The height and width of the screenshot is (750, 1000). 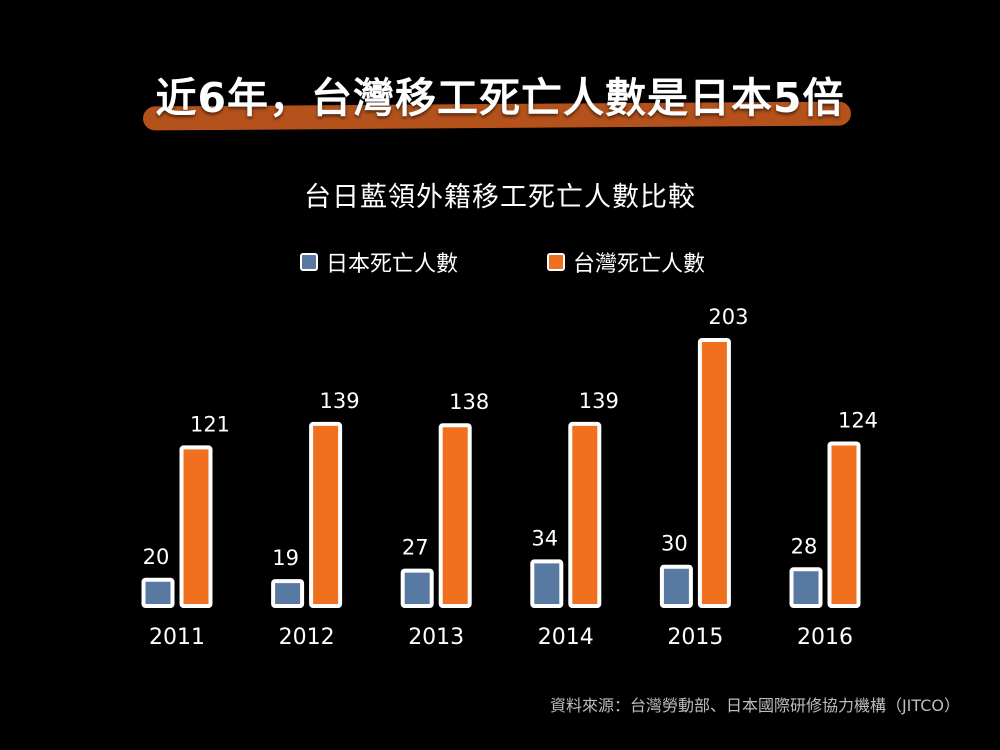 What do you see at coordinates (158, 592) in the screenshot?
I see `bar-japan-2011` at bounding box center [158, 592].